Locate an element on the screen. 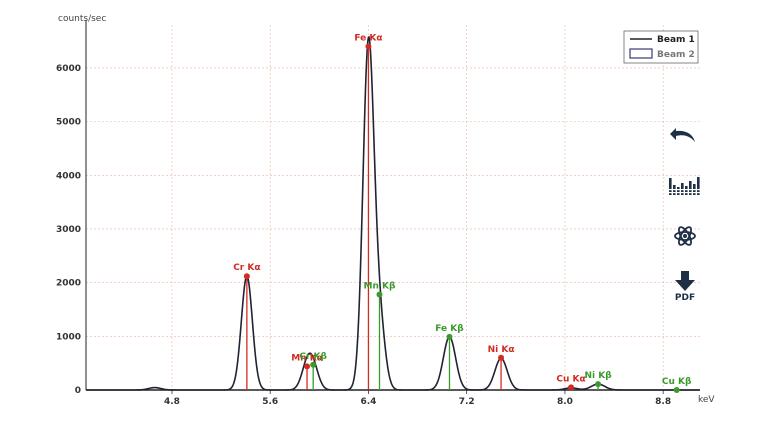  peak-label: Mn Kα is located at coordinates (307, 358).